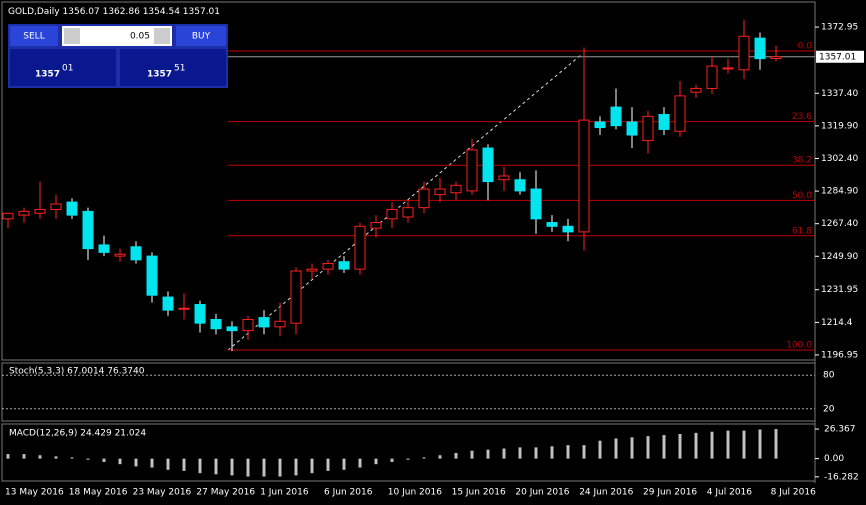 Image resolution: width=866 pixels, height=505 pixels. What do you see at coordinates (805, 46) in the screenshot?
I see `fibo-label: 0.0` at bounding box center [805, 46].